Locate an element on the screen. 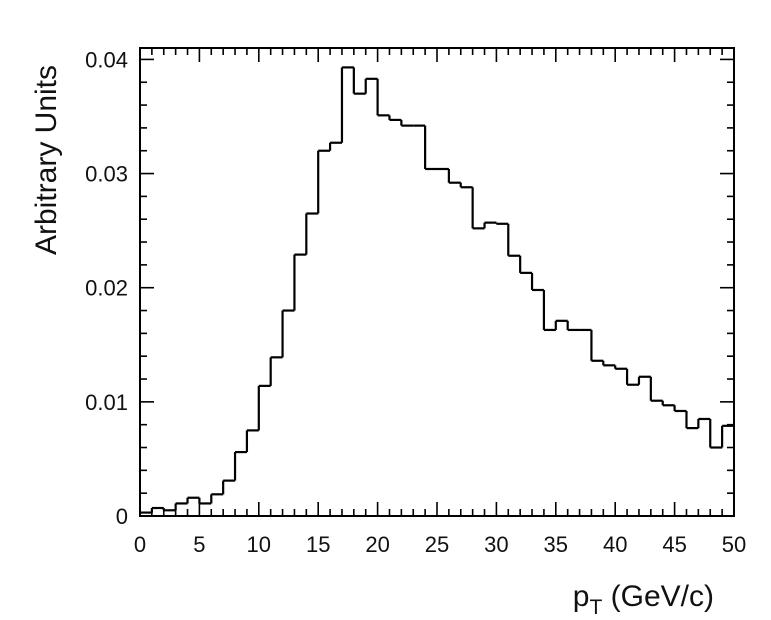 The image size is (771, 620). y-tick-label: 0.04 is located at coordinates (106, 59).